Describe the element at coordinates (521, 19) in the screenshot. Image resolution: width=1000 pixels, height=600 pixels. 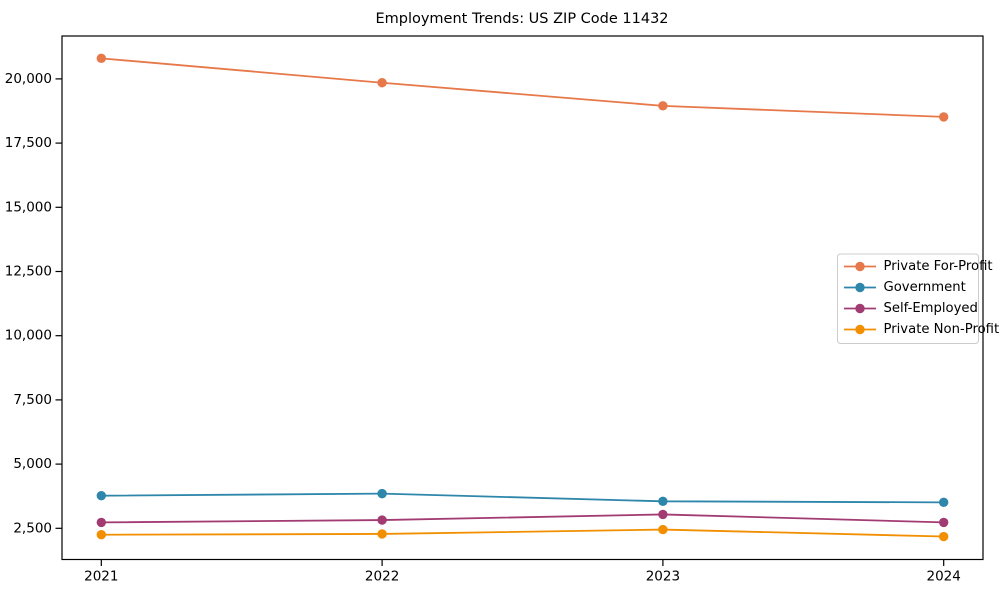
I see `chart-title: Employment Trends: US ZIP Code 11432` at that location.